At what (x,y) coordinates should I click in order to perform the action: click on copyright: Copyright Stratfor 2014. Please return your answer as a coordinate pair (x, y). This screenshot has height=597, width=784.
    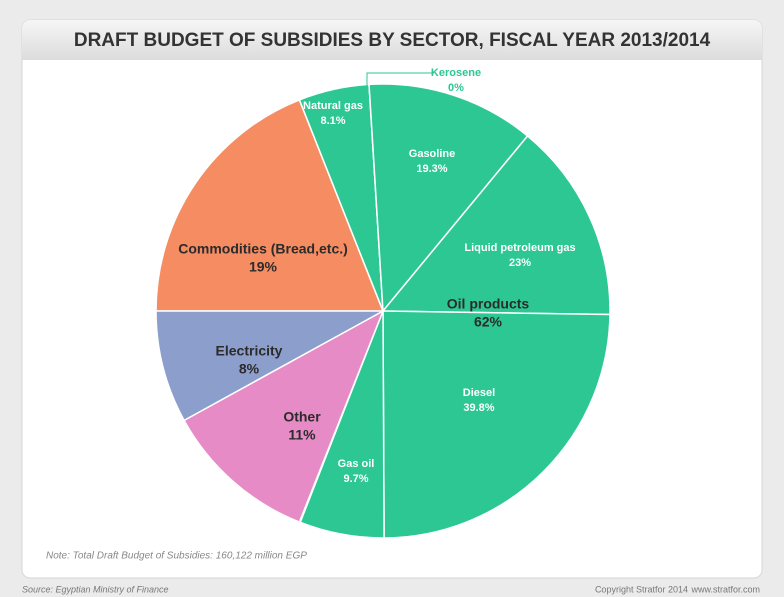
    Looking at the image, I should click on (641, 589).